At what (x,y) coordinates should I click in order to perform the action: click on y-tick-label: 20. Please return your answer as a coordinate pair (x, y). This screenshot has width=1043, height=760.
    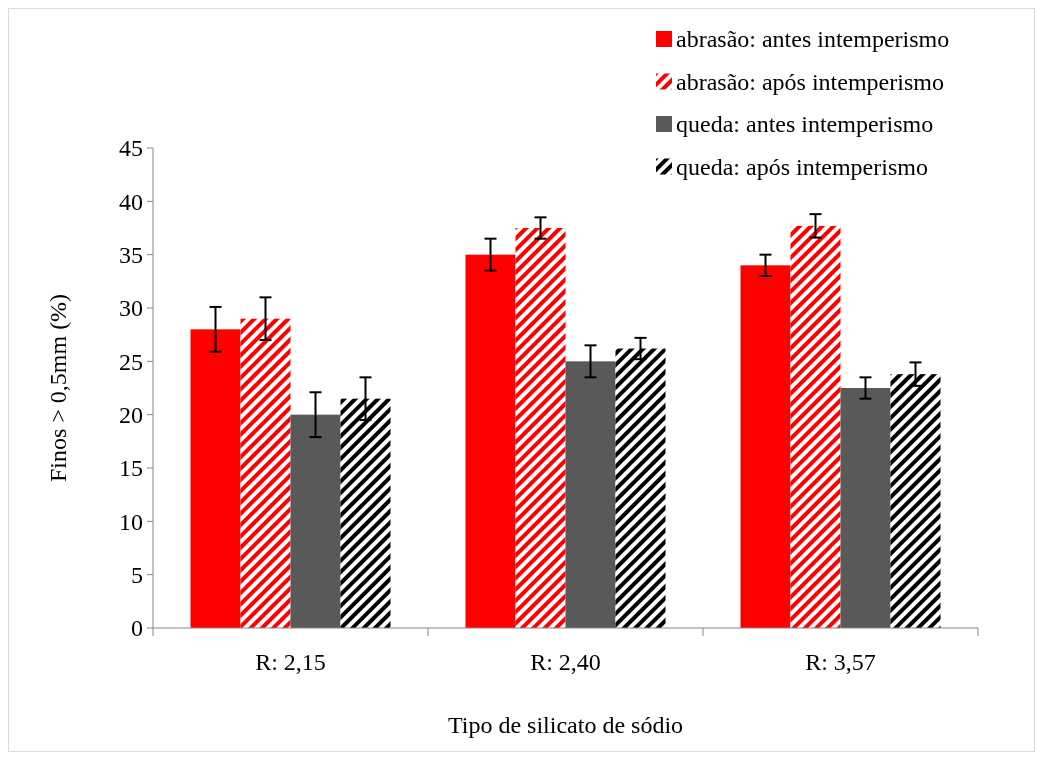
    Looking at the image, I should click on (131, 415).